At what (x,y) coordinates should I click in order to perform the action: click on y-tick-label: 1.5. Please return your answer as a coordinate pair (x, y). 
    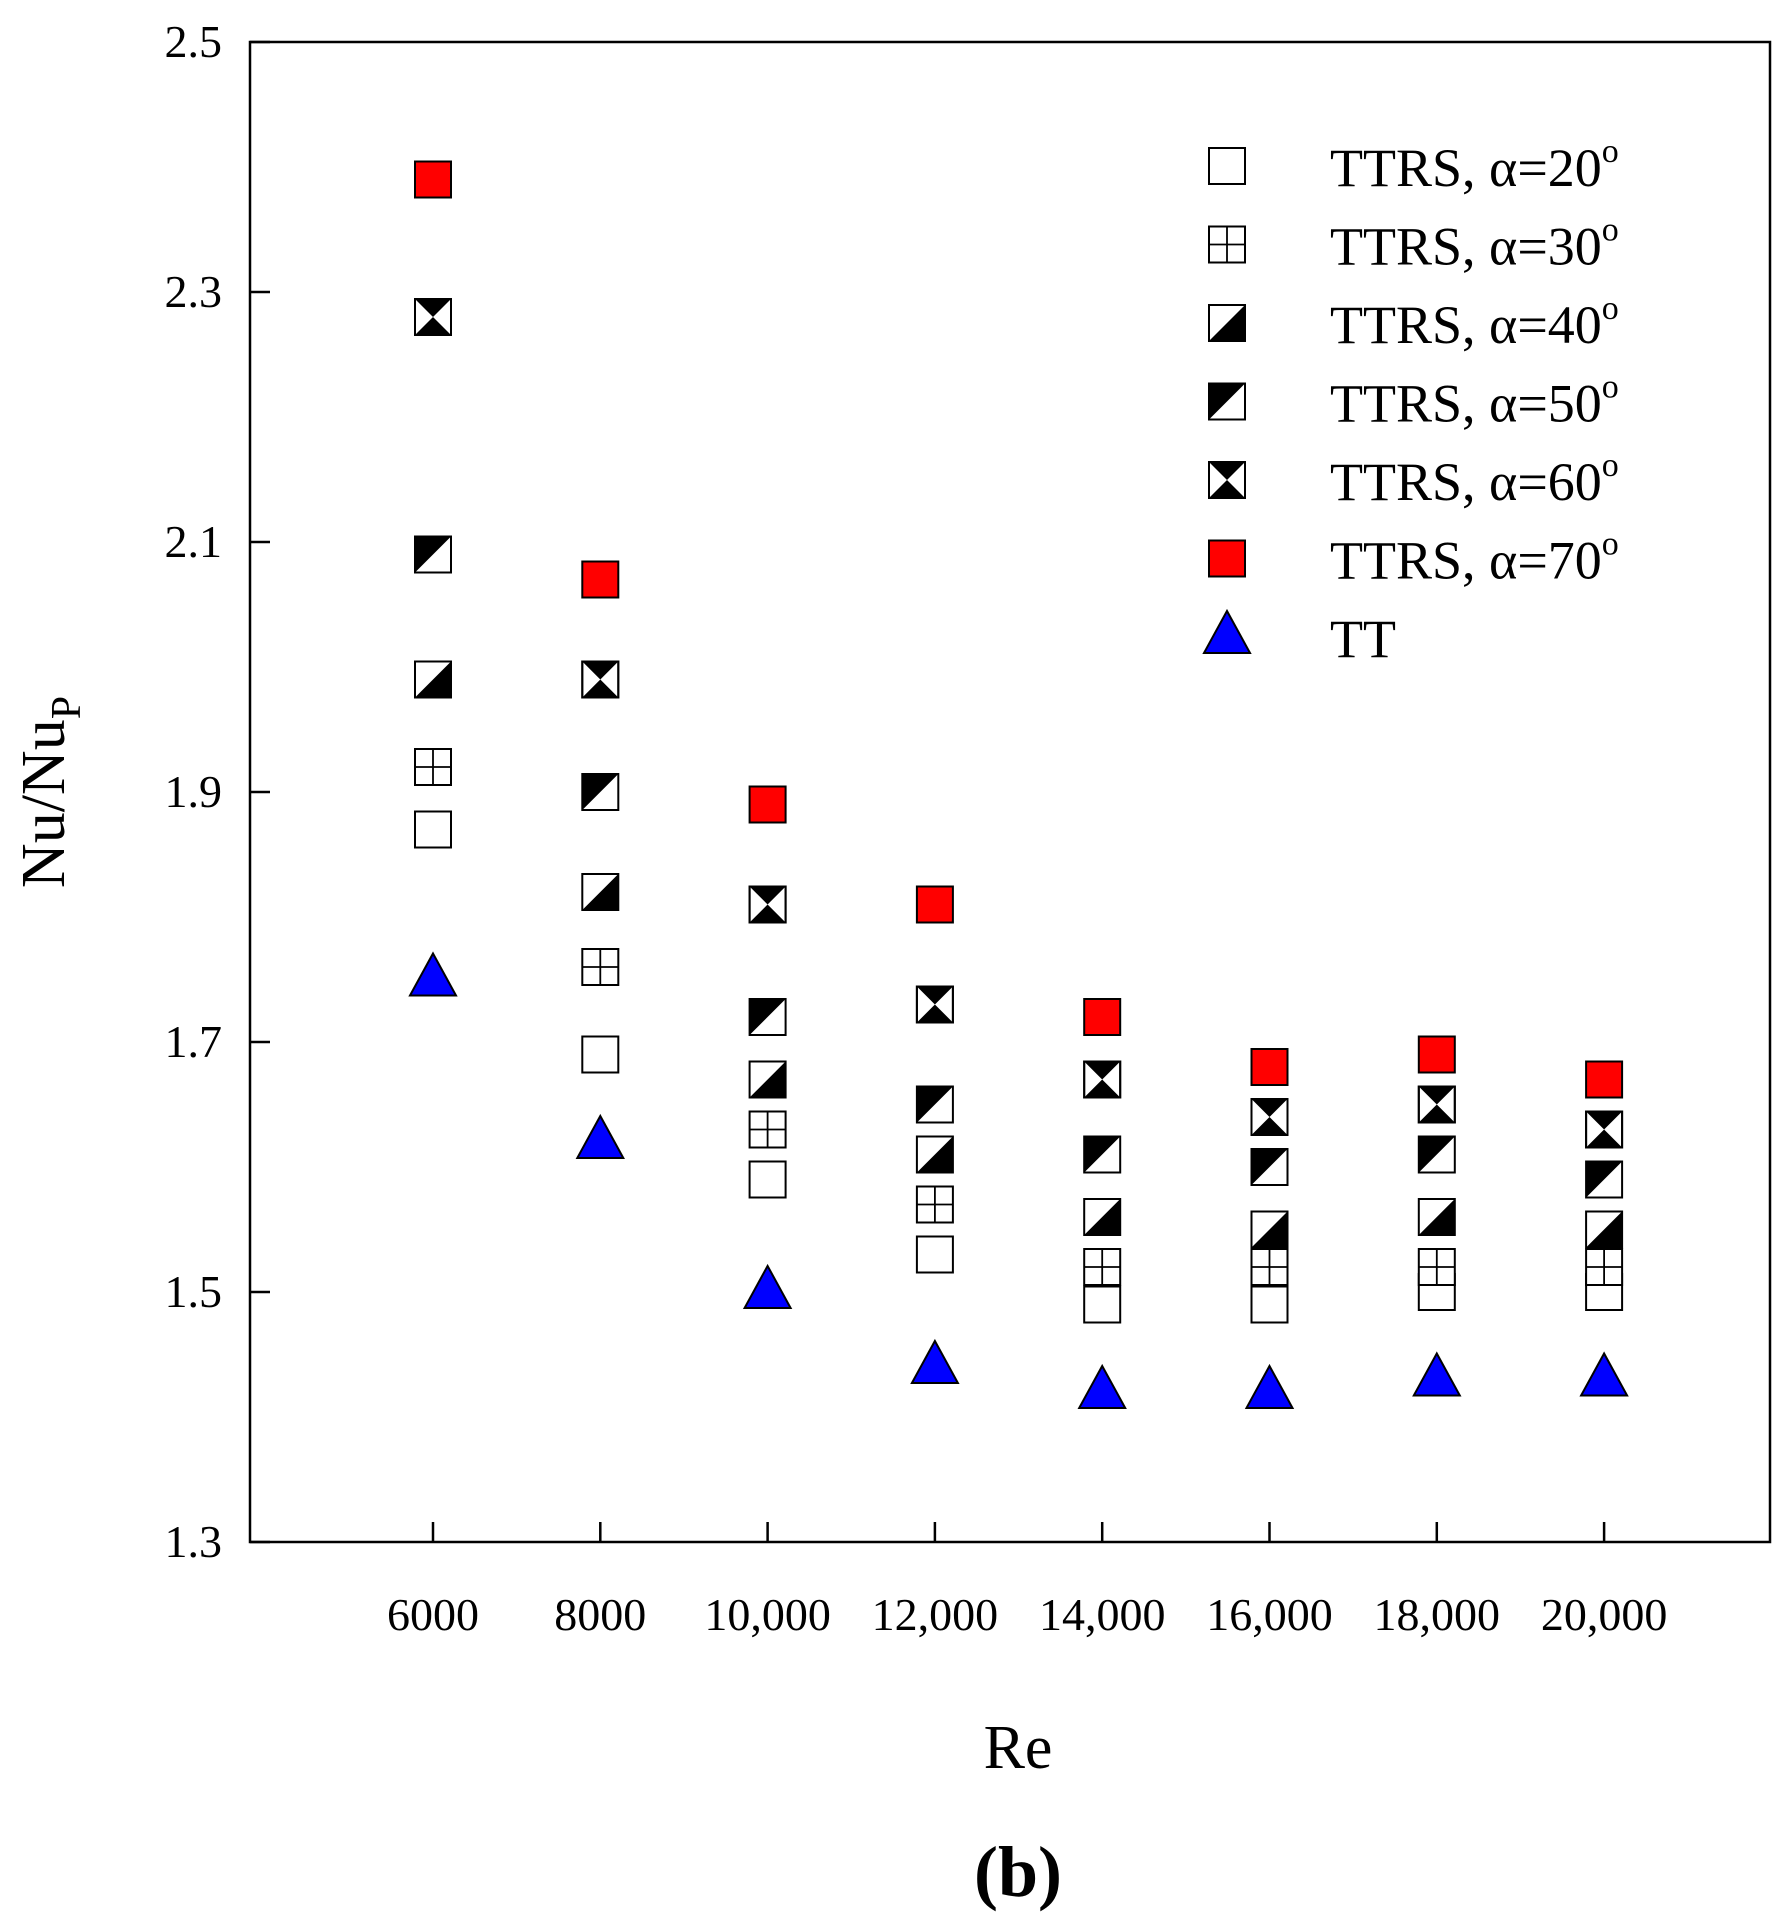
    Looking at the image, I should click on (194, 1291).